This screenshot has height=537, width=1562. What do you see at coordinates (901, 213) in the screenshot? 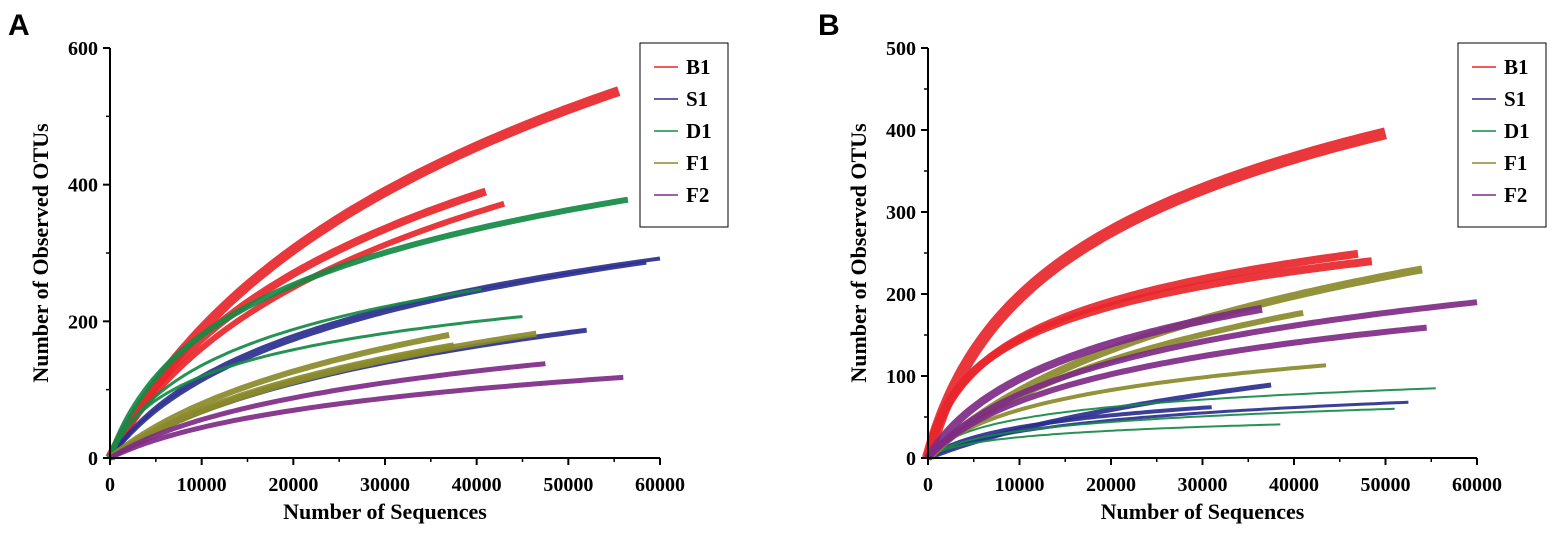
I see `y-tick-label: 300` at bounding box center [901, 213].